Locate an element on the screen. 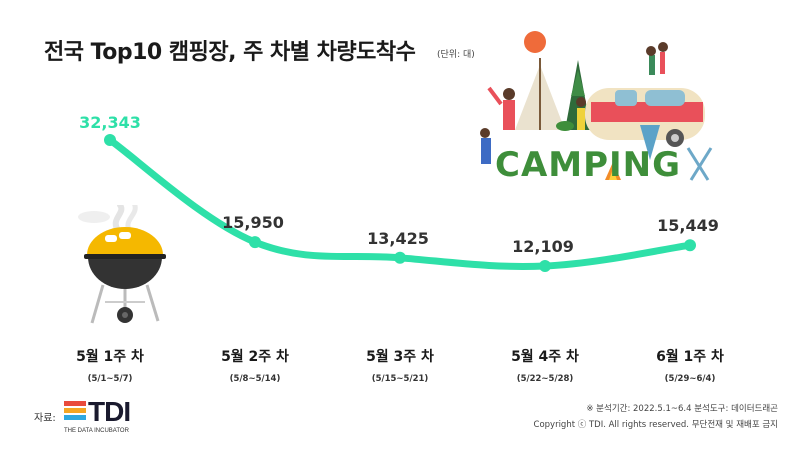 The width and height of the screenshot is (800, 450). category-label: 6월 1주 차 (5/29~6/4) is located at coordinates (690, 365).